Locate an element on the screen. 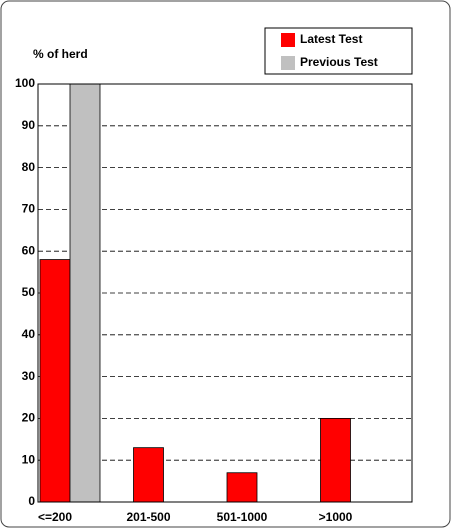 This screenshot has height=528, width=451. y-tick-label: 0 is located at coordinates (31, 501).